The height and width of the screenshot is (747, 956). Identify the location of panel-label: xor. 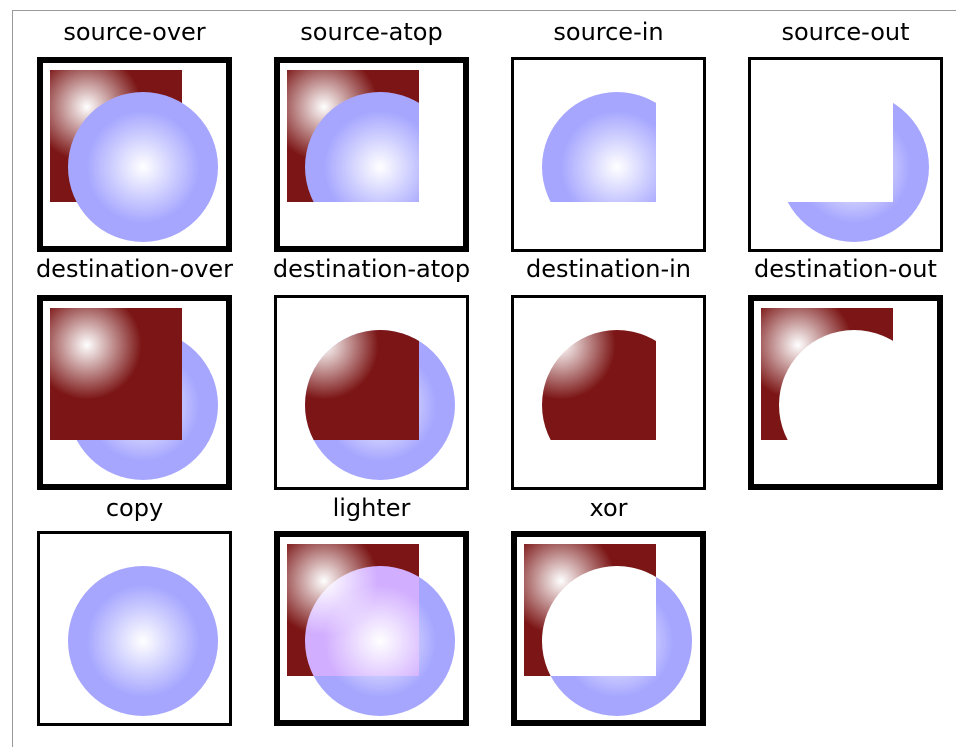
(608, 508).